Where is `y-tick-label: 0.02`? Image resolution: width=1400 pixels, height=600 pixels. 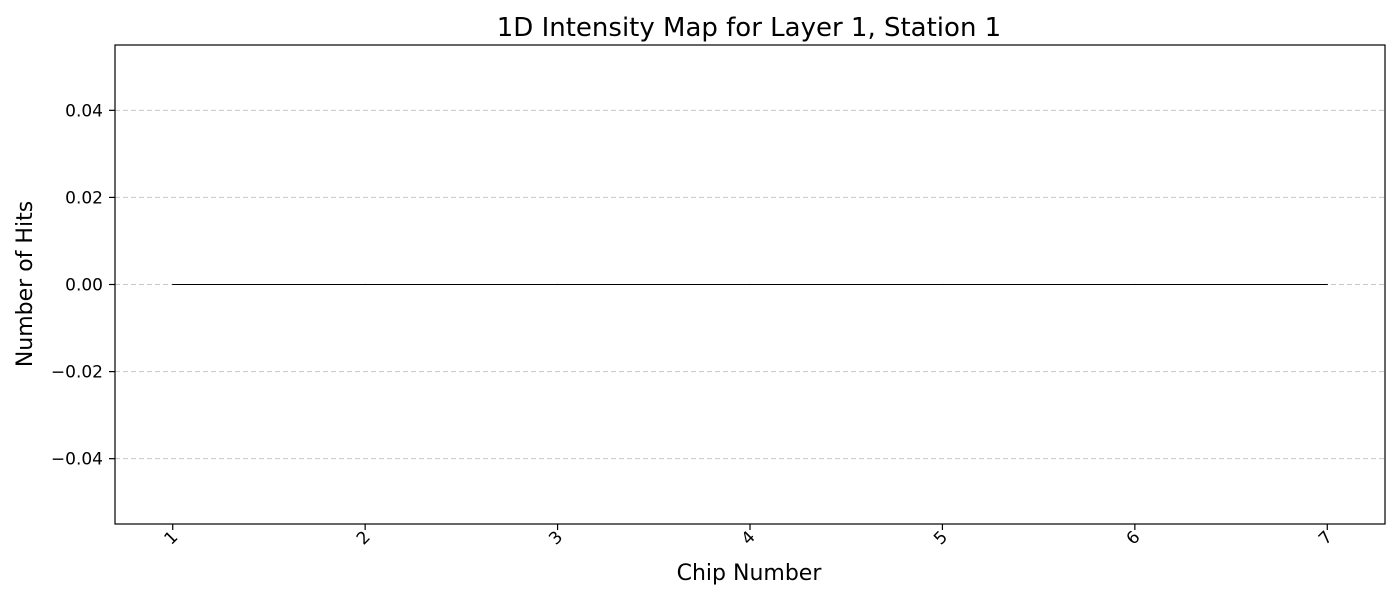
y-tick-label: 0.02 is located at coordinates (84, 198).